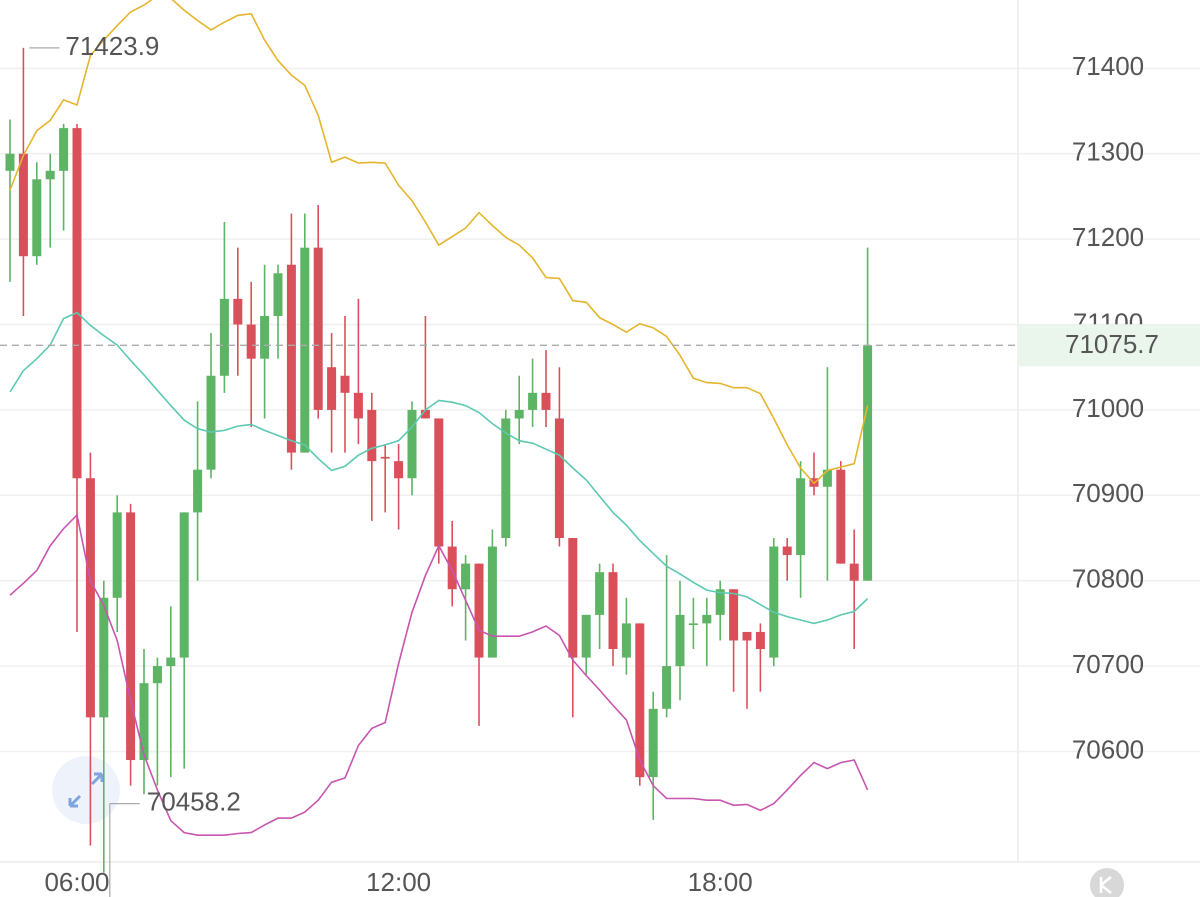 The width and height of the screenshot is (1200, 897). I want to click on min-marker-label: 70458.2, so click(194, 801).